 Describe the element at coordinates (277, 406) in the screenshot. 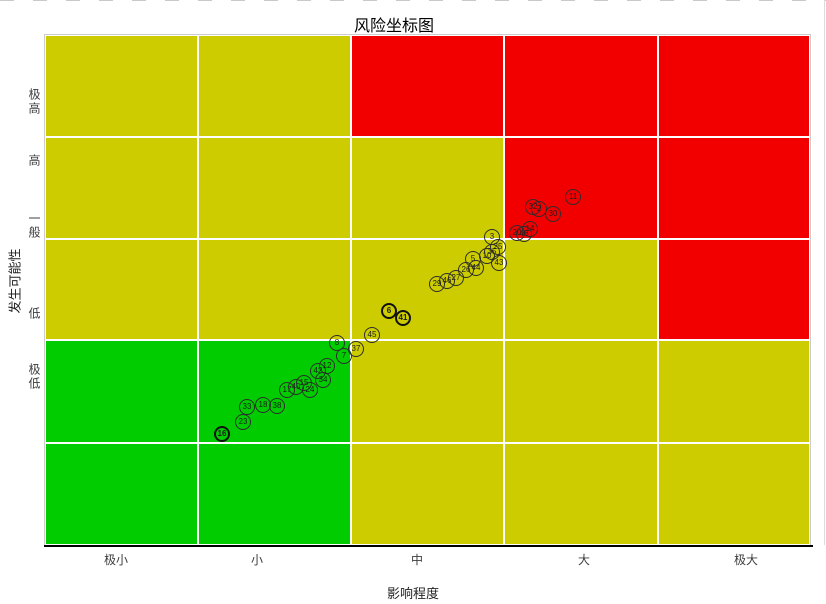

I see `risk-point: 38` at that location.